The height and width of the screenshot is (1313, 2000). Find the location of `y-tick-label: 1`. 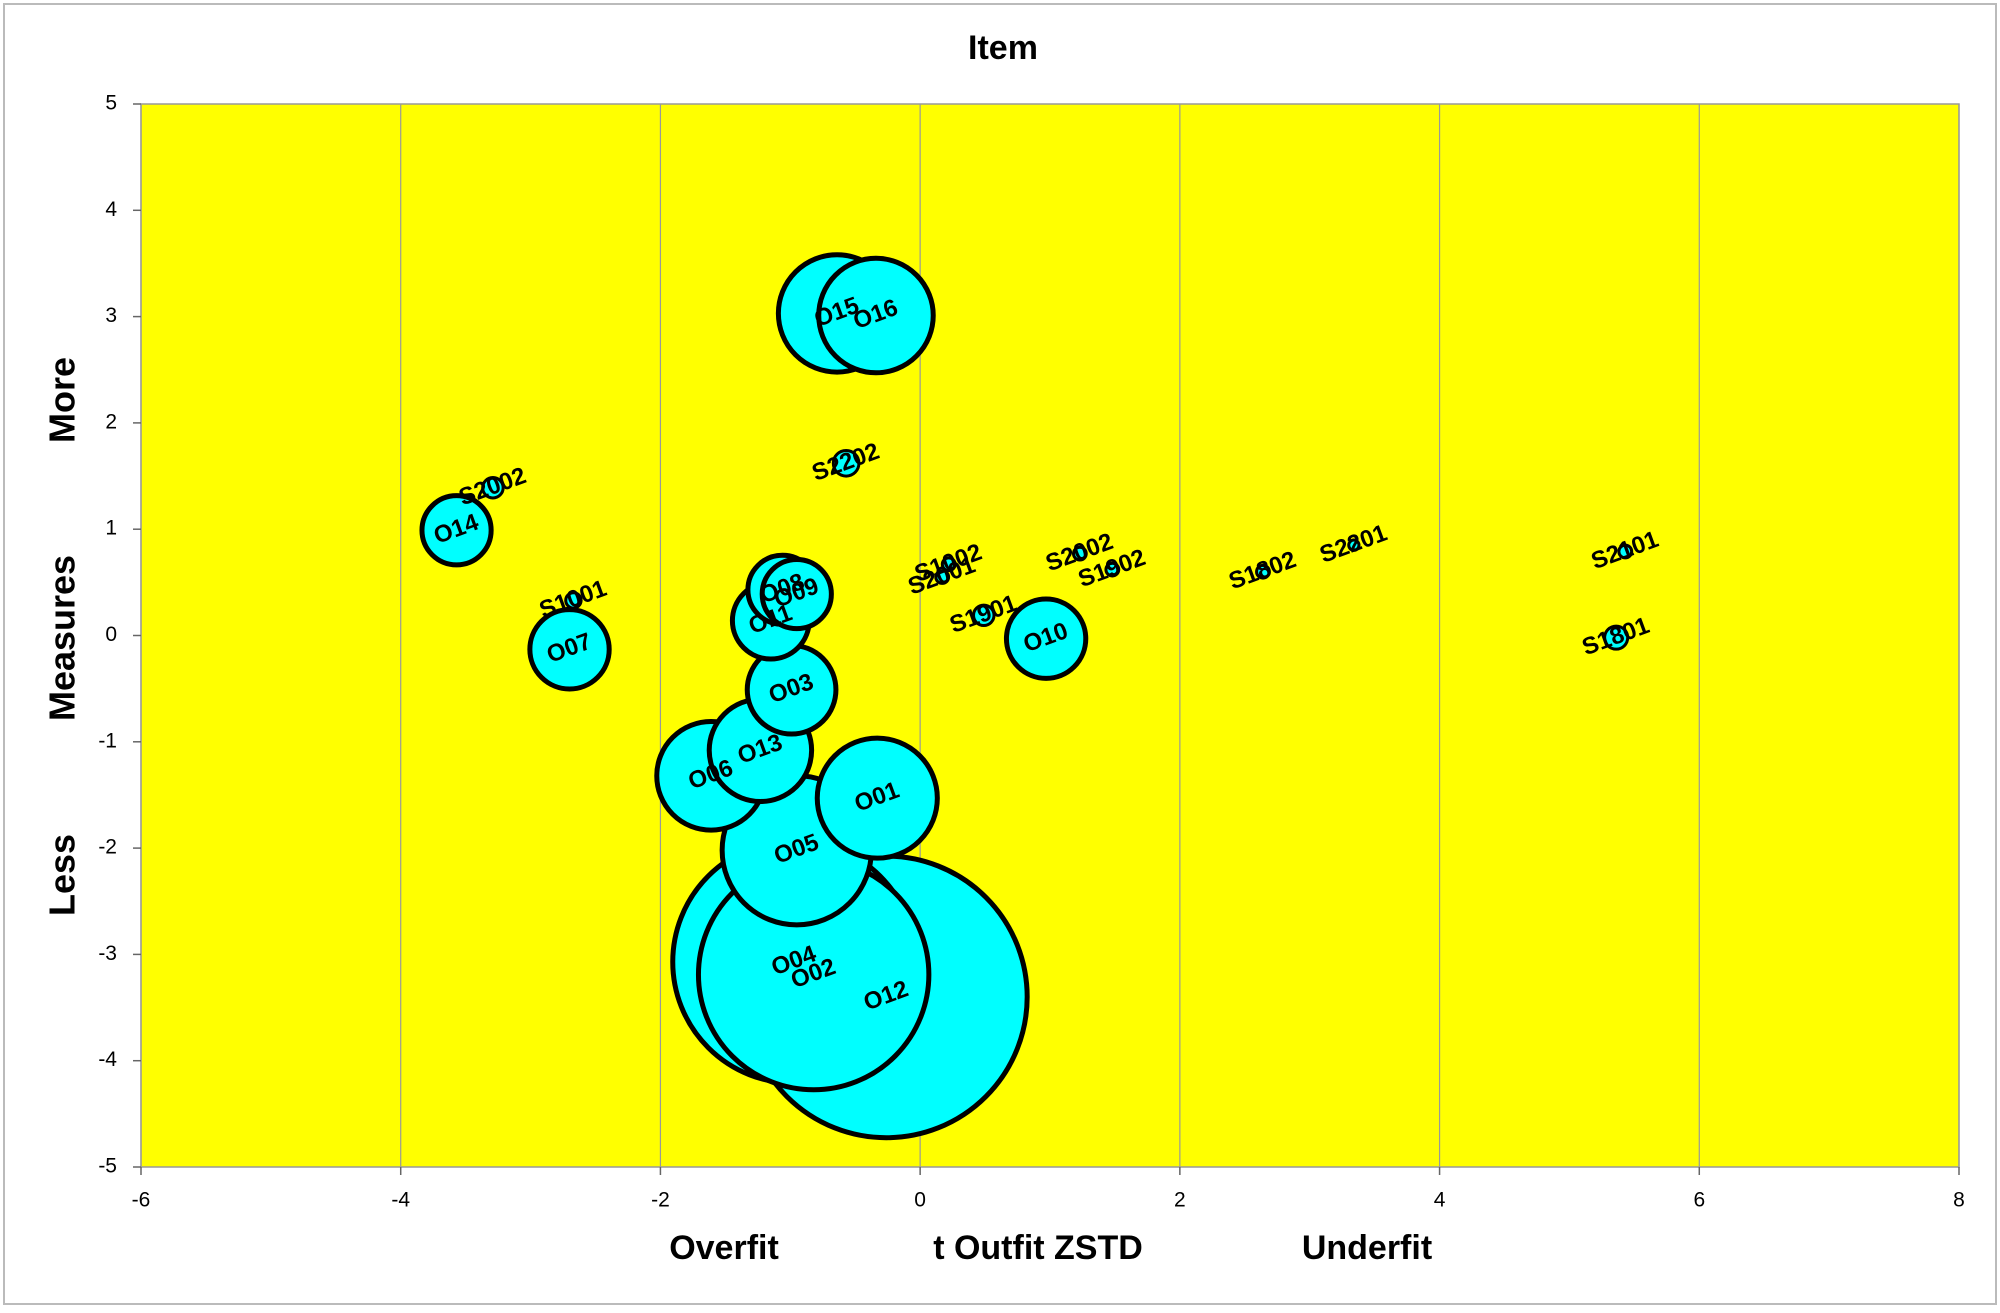

y-tick-label: 1 is located at coordinates (111, 528).